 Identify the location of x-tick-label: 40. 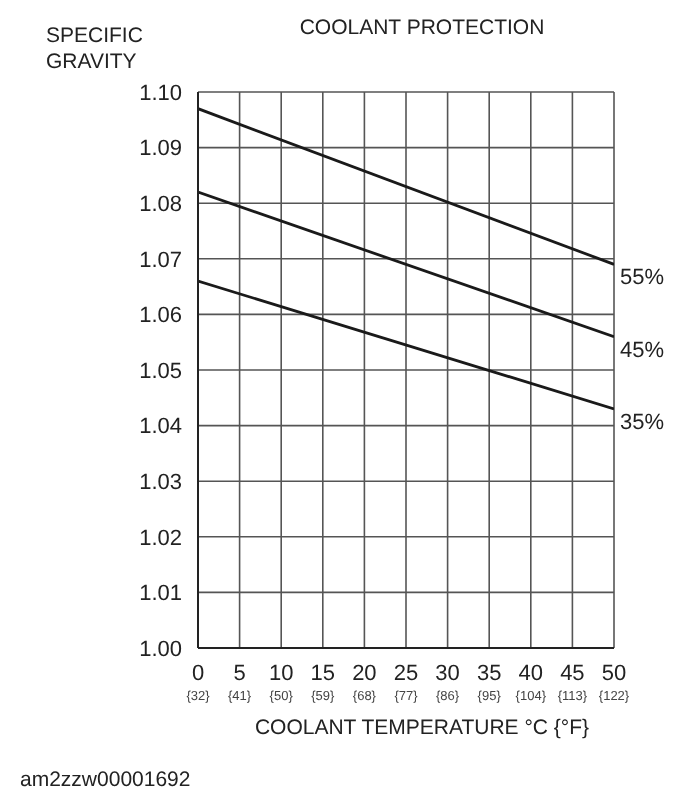
(531, 673).